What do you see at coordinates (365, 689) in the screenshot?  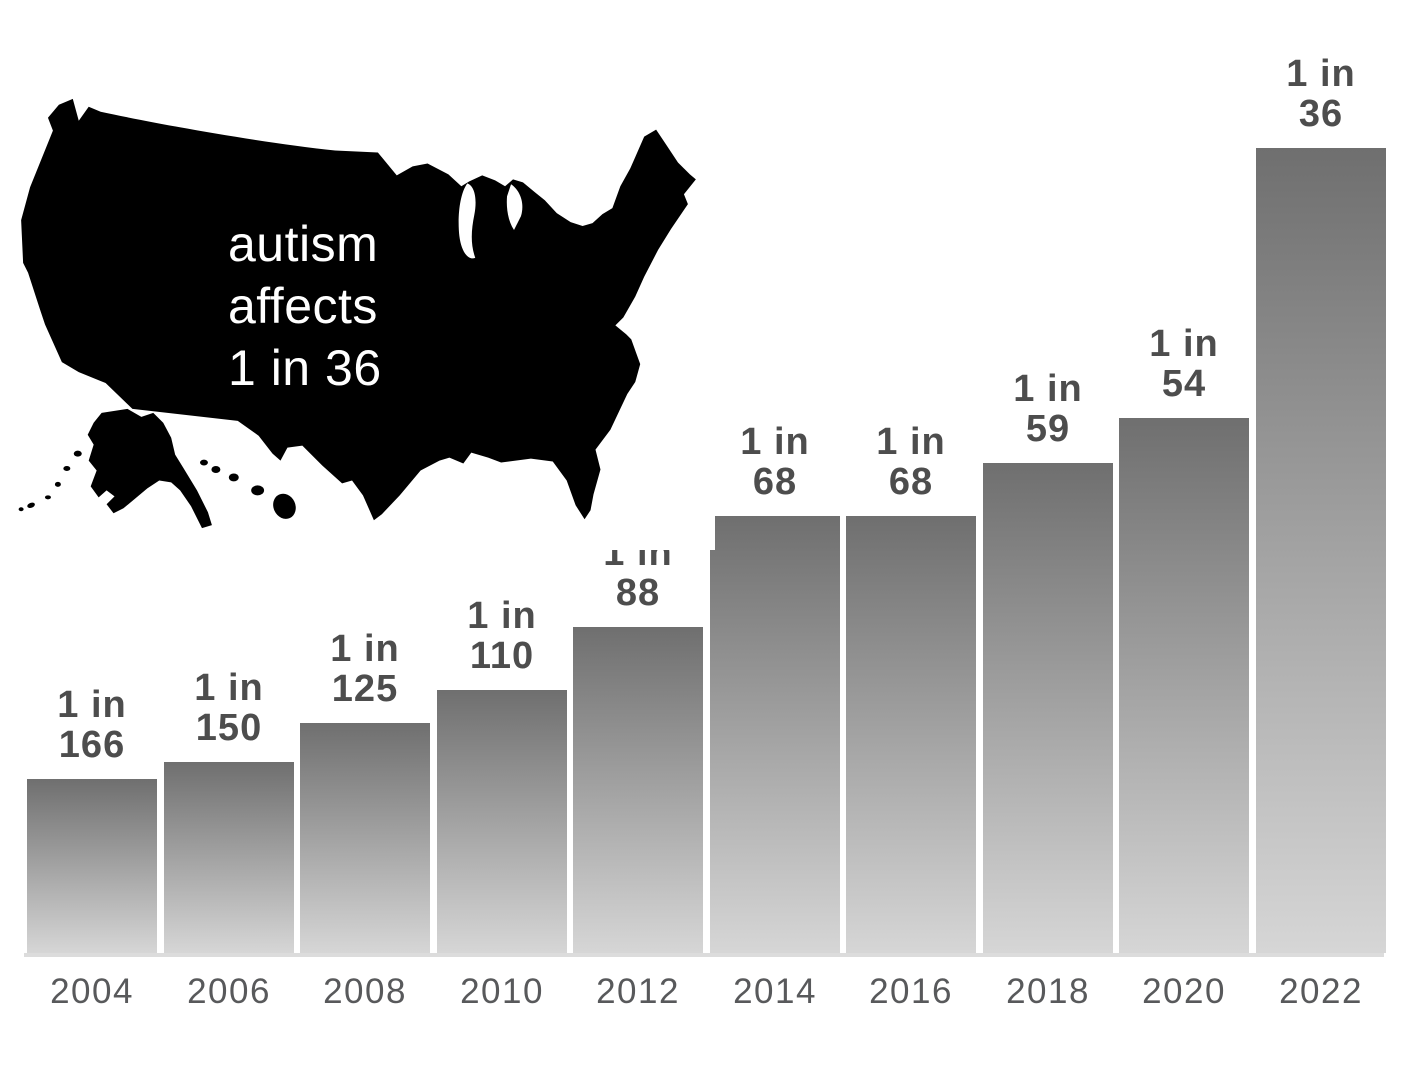 I see `bar-label-number: 125` at bounding box center [365, 689].